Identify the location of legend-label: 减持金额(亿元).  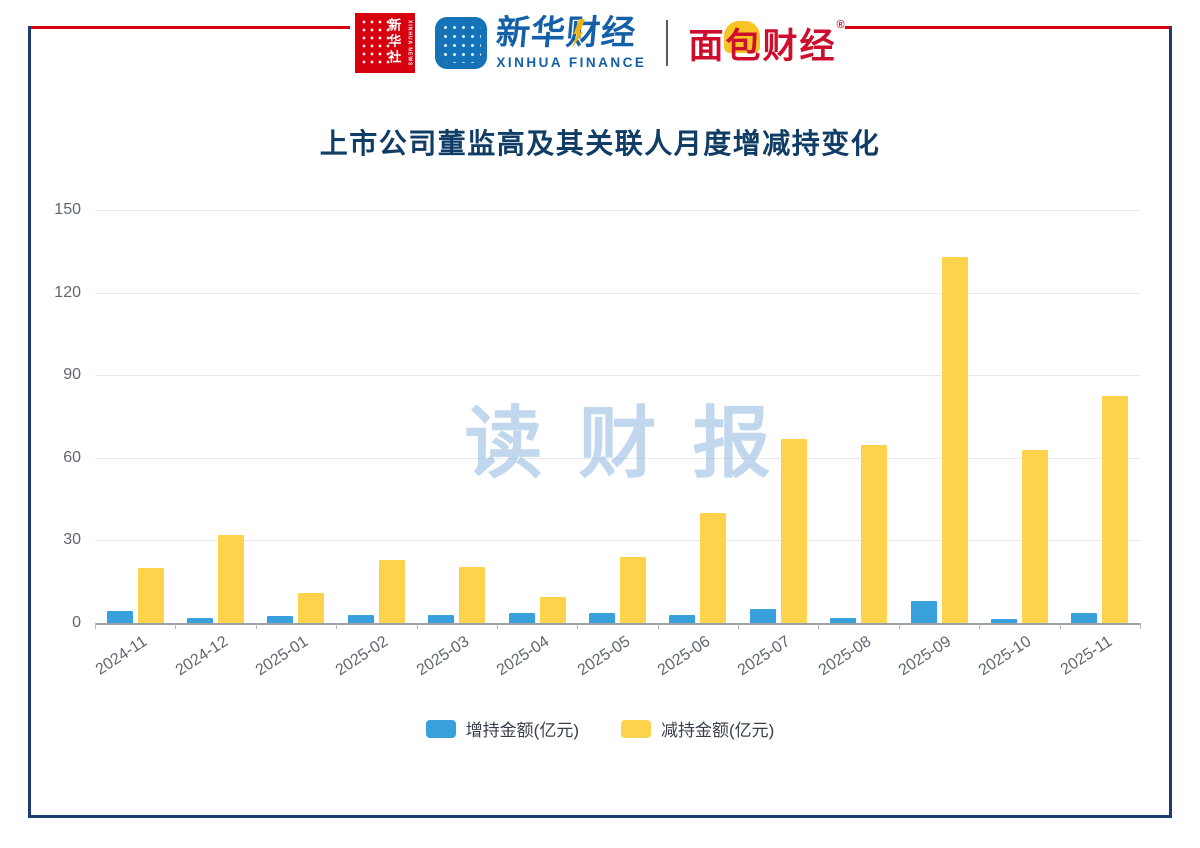
(718, 730).